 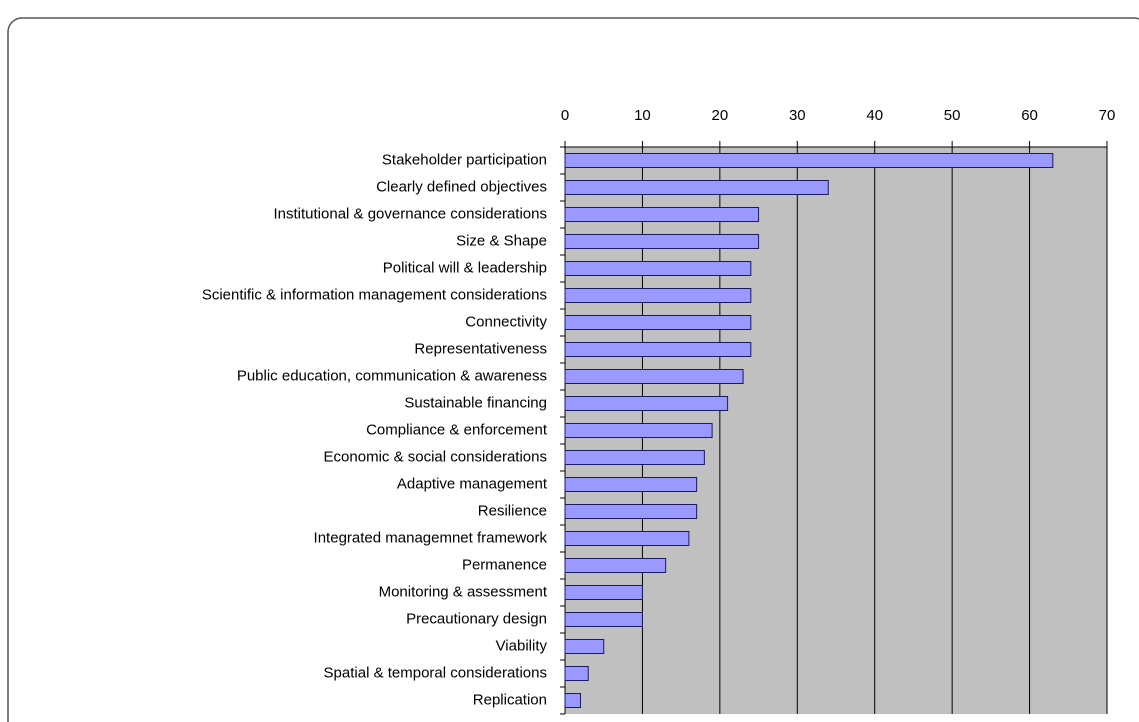 I want to click on y-tick-label: Political will & leadership, so click(x=465, y=267).